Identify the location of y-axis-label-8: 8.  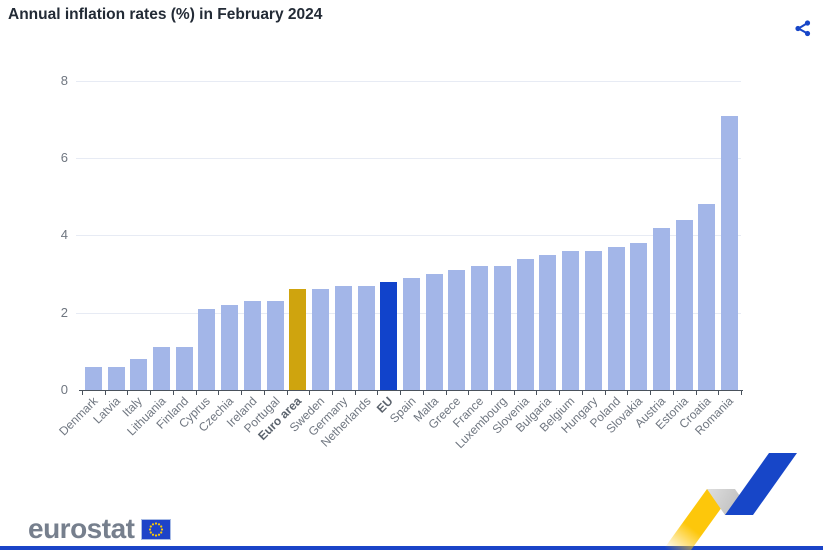
(64, 80).